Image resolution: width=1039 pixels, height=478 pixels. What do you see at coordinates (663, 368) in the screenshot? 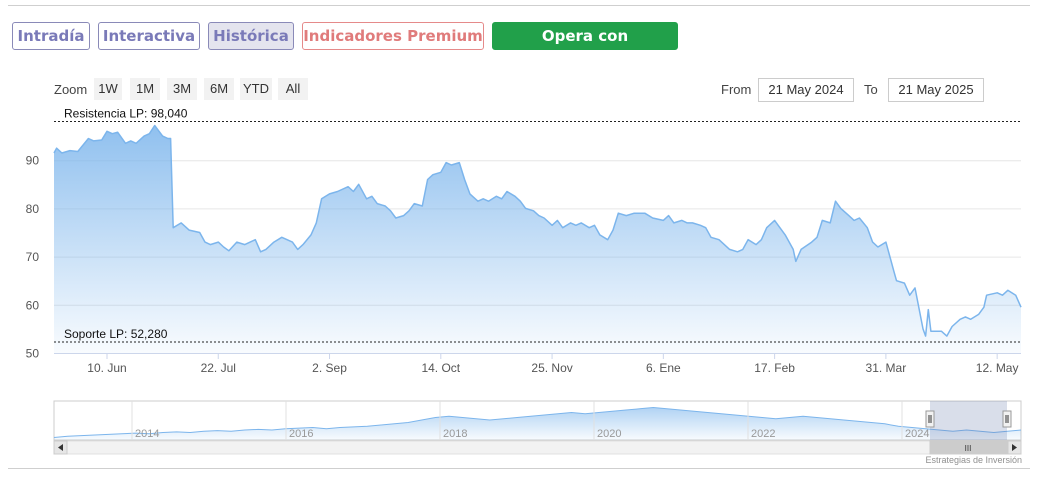
I see `x-tick-label: 6. Ene` at bounding box center [663, 368].